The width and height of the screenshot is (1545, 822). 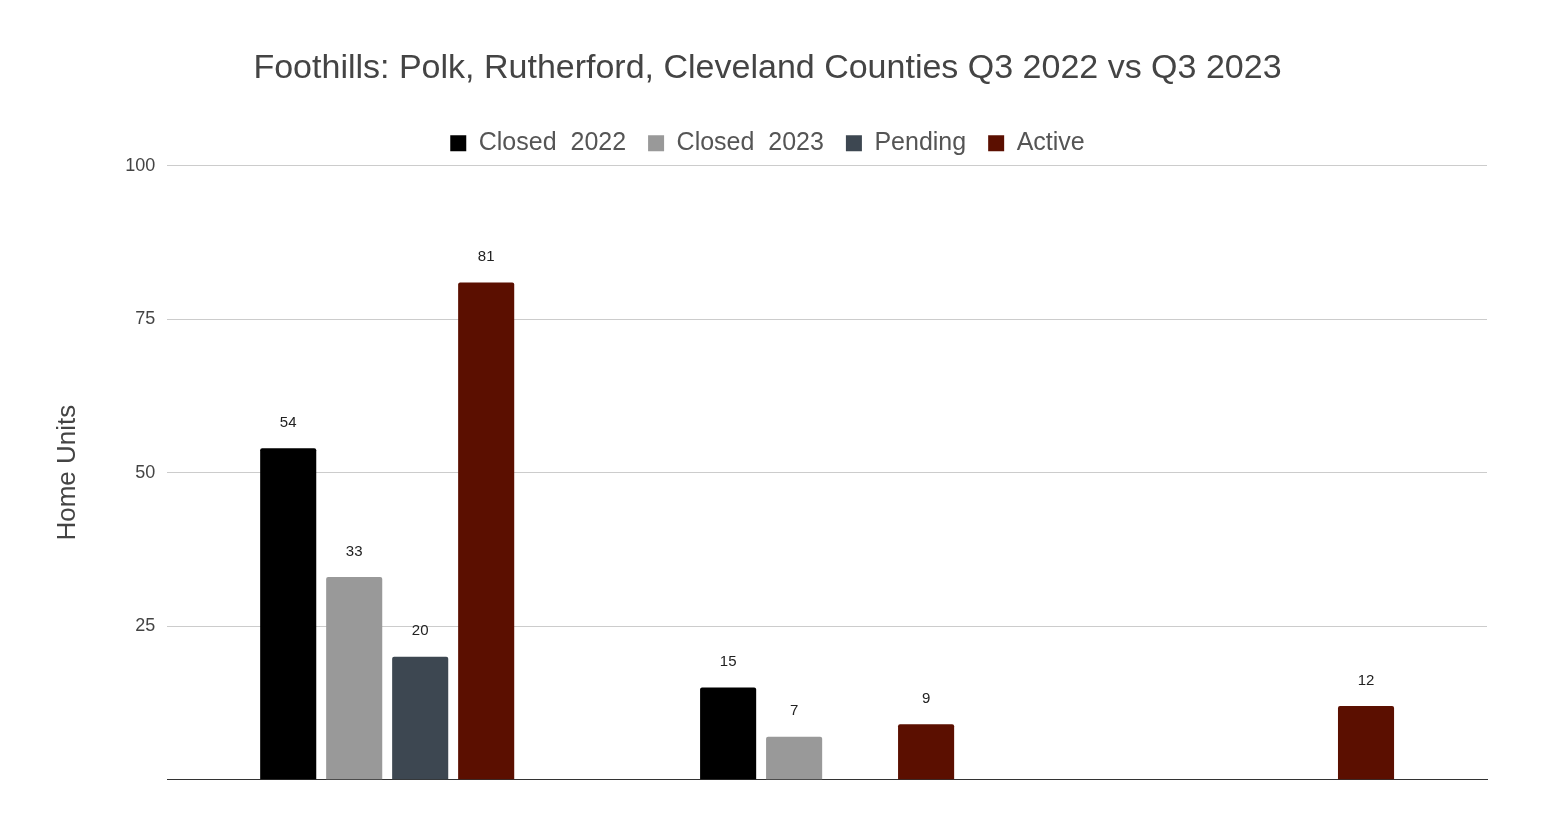 What do you see at coordinates (354, 550) in the screenshot?
I see `data-label: 33` at bounding box center [354, 550].